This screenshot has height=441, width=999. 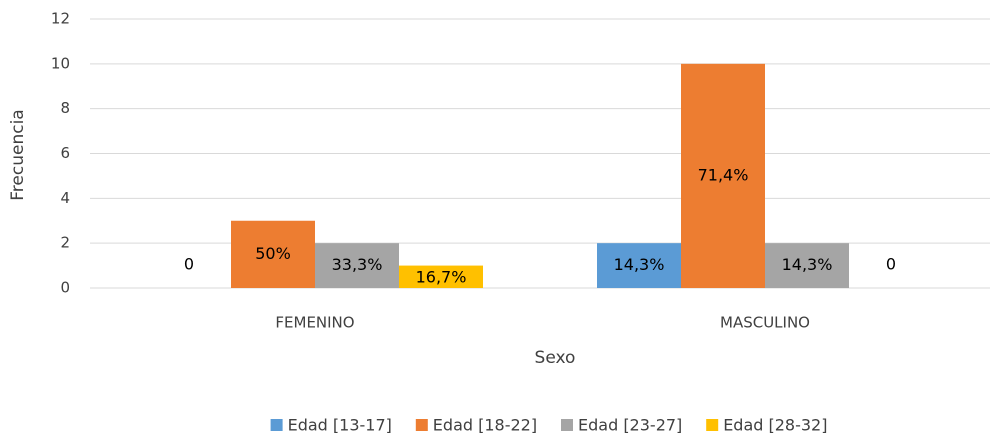 I want to click on y-tick-label: 12, so click(x=60, y=19).